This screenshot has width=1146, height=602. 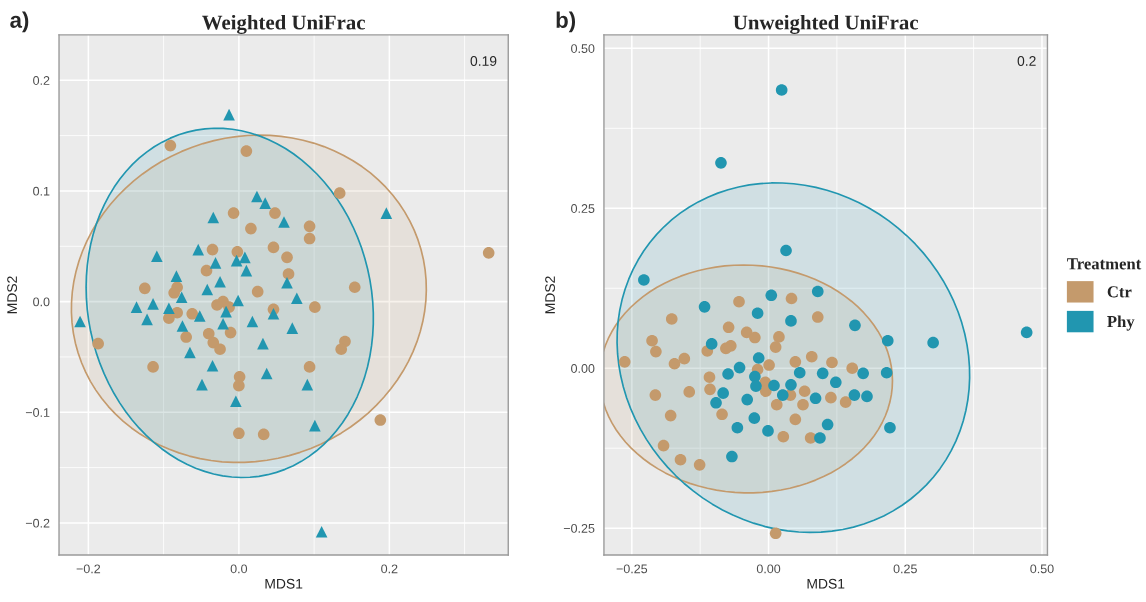 What do you see at coordinates (550, 295) in the screenshot?
I see `y-axis-title: MDS2` at bounding box center [550, 295].